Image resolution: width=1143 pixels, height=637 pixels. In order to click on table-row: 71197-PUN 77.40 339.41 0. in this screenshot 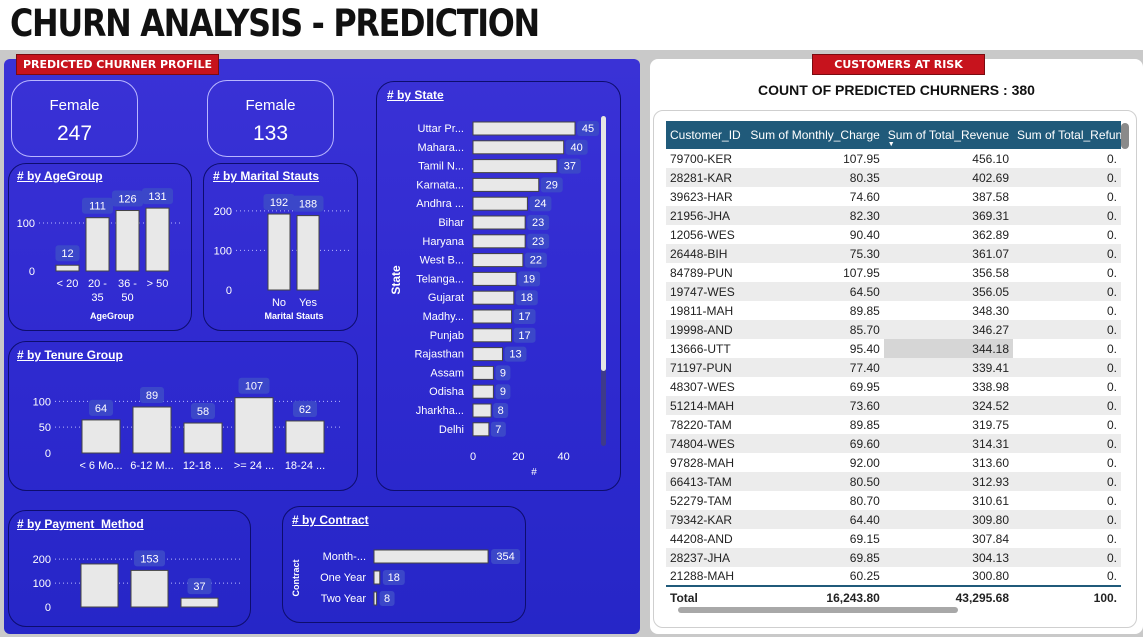, I will do `click(893, 367)`.